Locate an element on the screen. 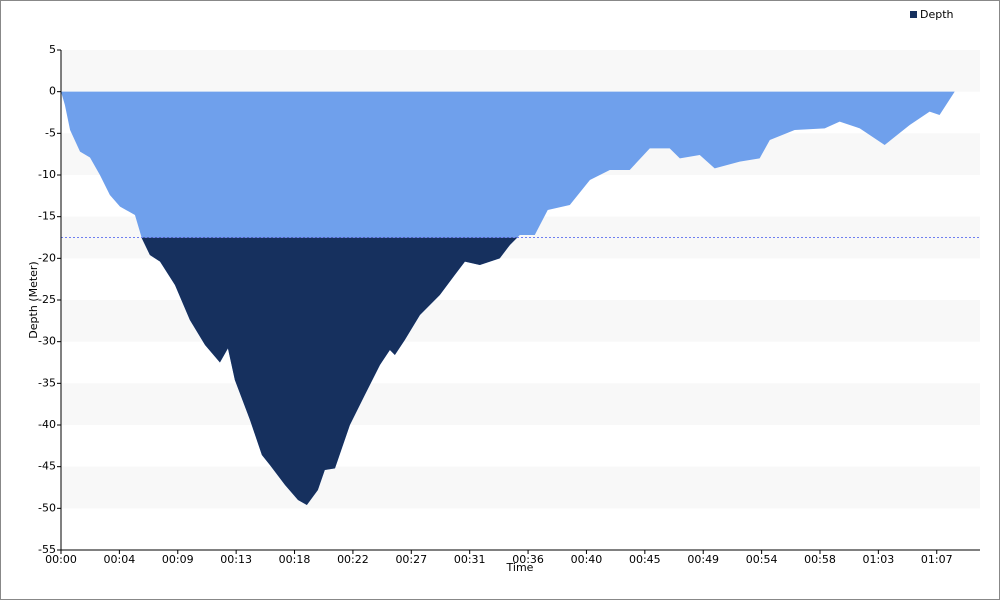  x-tick-label: 00:13 is located at coordinates (236, 559).